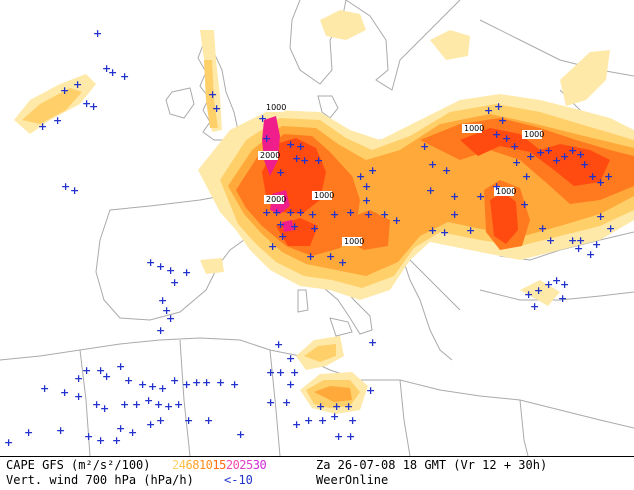 Image resolution: width=634 pixels, height=490 pixels. Describe the element at coordinates (401, 174) in the screenshot. I see `contour-labels: 1000 2000 2000 1000 1000 1000 1000 1000` at that location.